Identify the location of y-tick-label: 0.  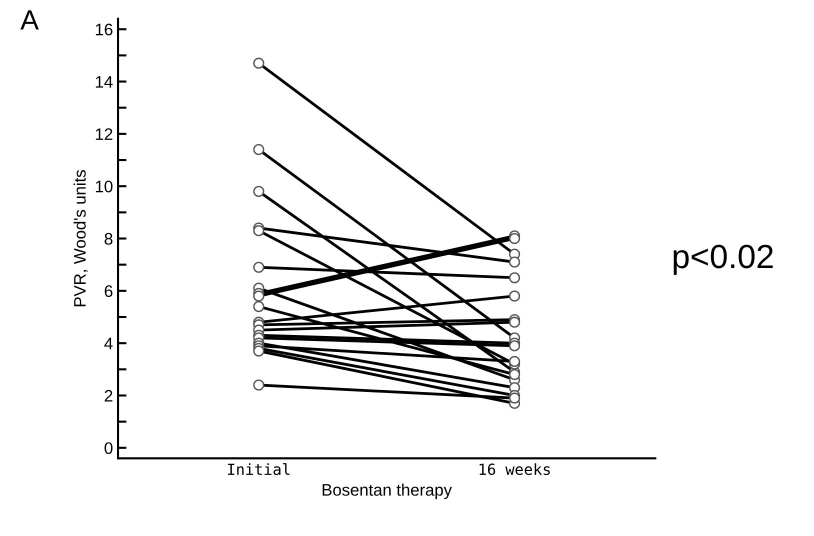
(108, 448).